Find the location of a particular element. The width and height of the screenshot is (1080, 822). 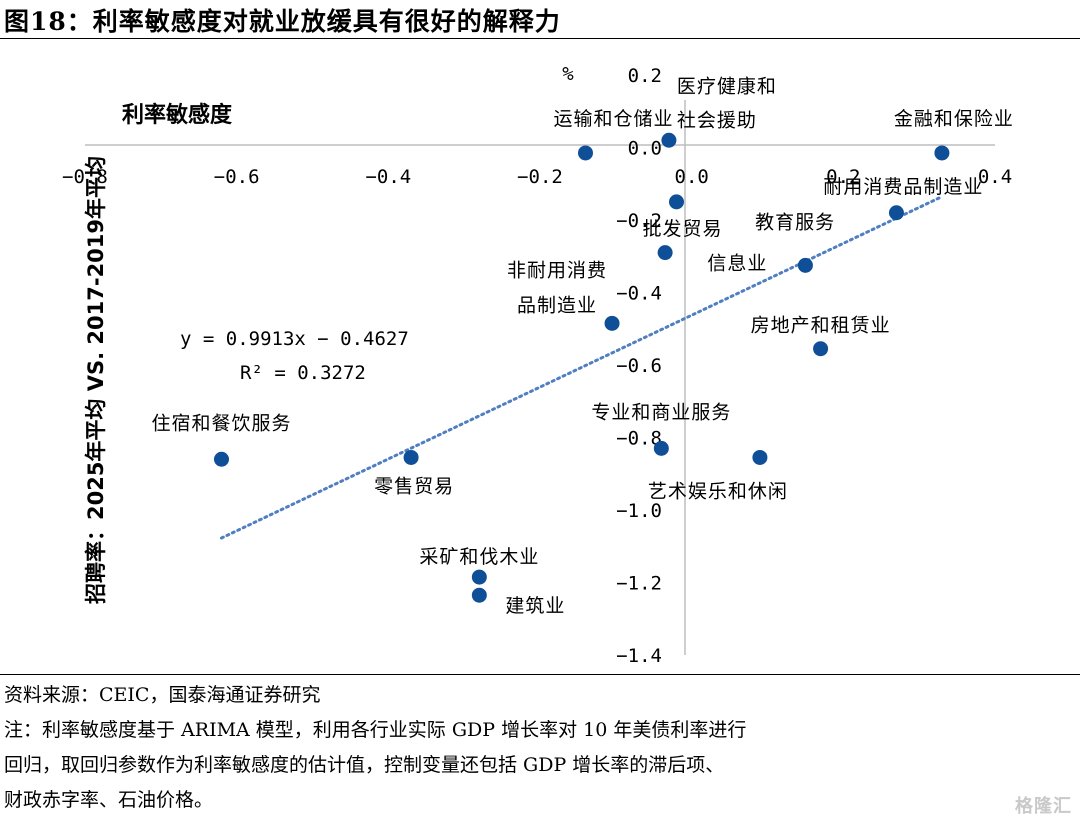

y-tick-label: −0.8 is located at coordinates (639, 439).